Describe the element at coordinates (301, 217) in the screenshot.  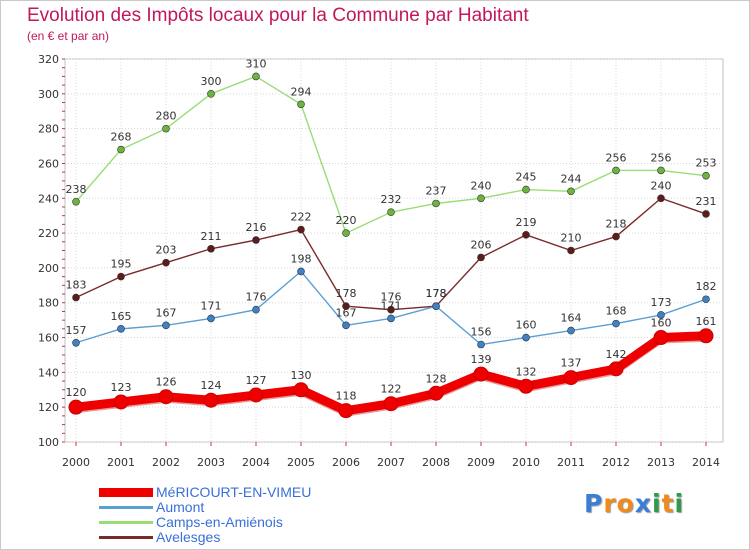
I see `data-label: 222` at that location.